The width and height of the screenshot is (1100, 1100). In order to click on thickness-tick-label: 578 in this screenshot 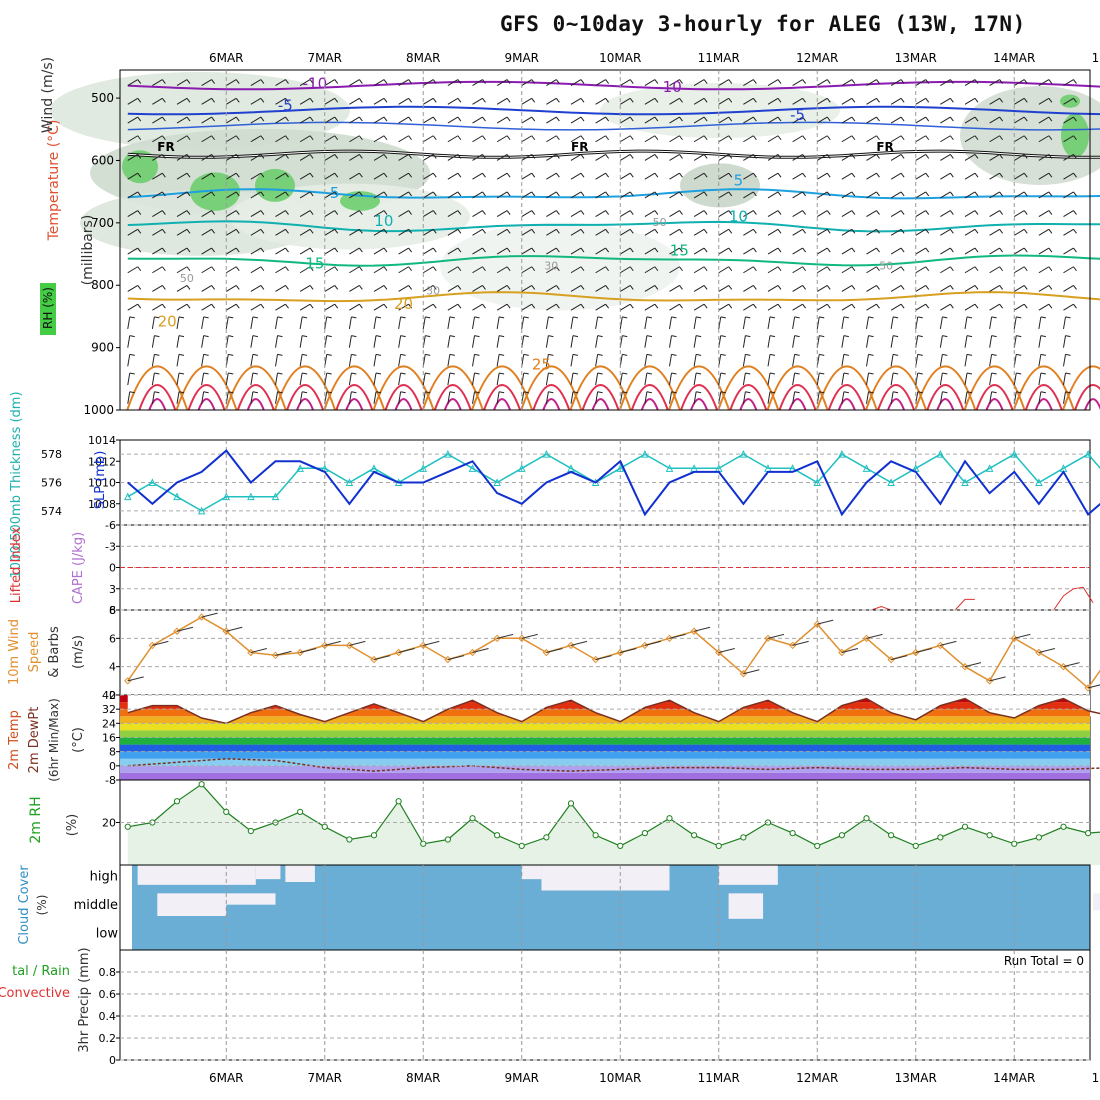, I will do `click(51, 454)`.